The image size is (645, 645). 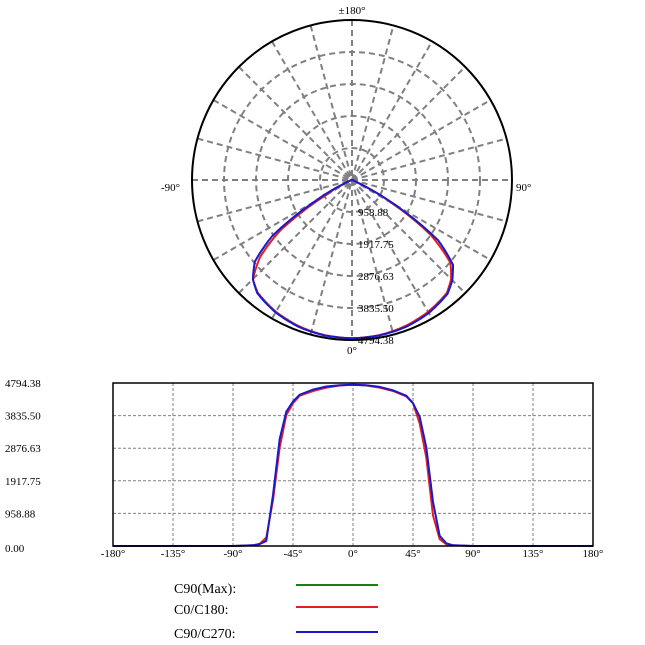 I want to click on legend-label: C90(Max):, so click(x=205, y=589).